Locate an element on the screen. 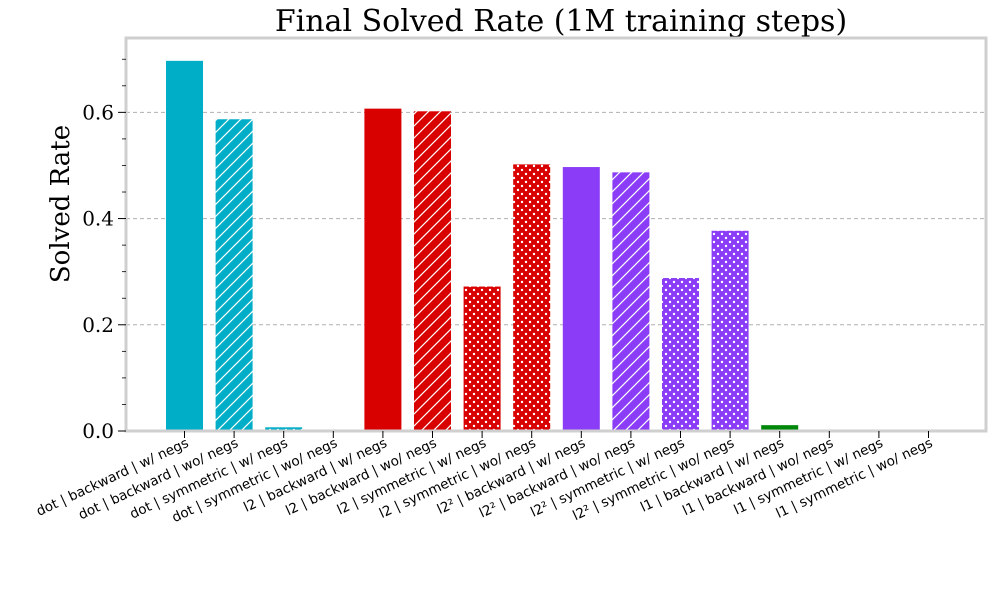 The image size is (997, 592). chart-title: Final Solved Rate (1M training steps) is located at coordinates (561, 21).